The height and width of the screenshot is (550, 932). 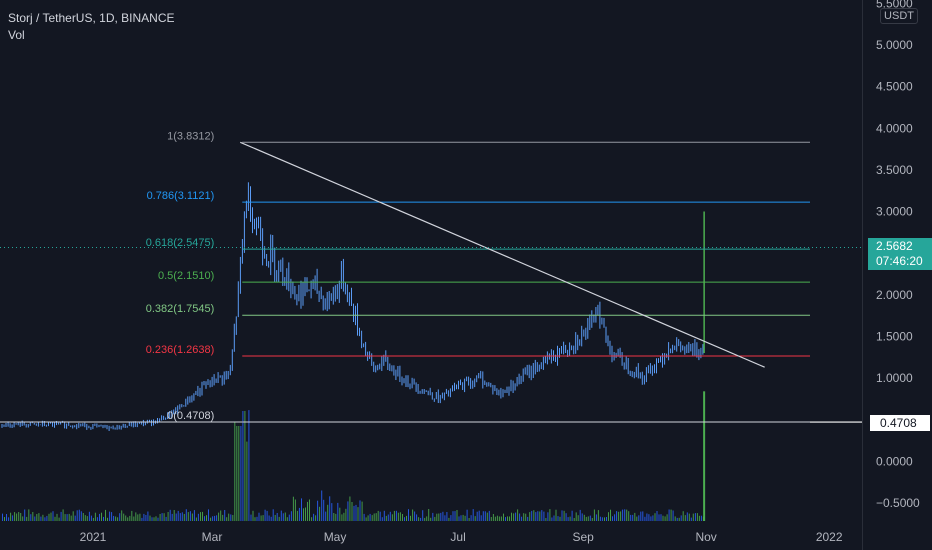 What do you see at coordinates (186, 276) in the screenshot?
I see `fib-level-label: 0.5(2.1510)` at bounding box center [186, 276].